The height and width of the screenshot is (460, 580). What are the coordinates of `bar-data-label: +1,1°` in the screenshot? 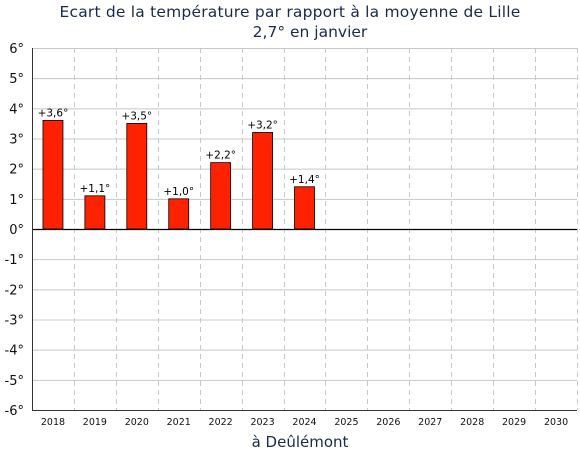 It's located at (95, 189).